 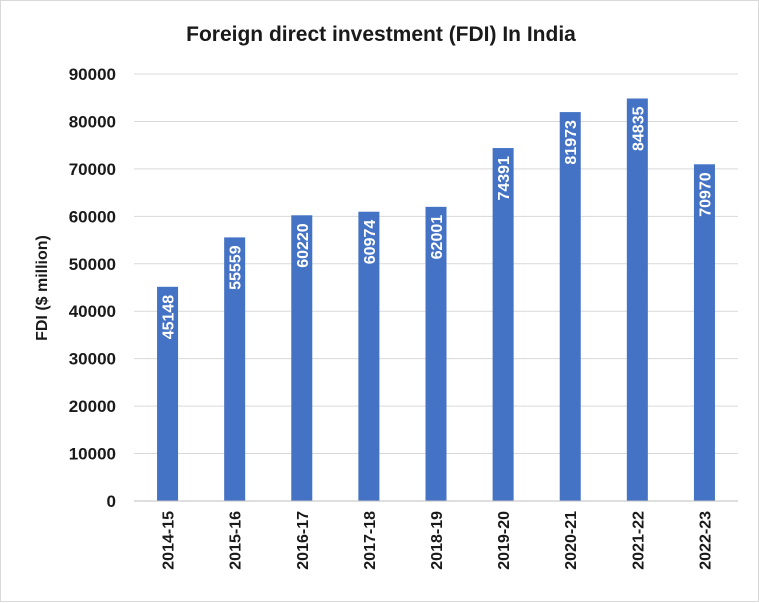 I want to click on y-tick-label: 0, so click(x=111, y=501).